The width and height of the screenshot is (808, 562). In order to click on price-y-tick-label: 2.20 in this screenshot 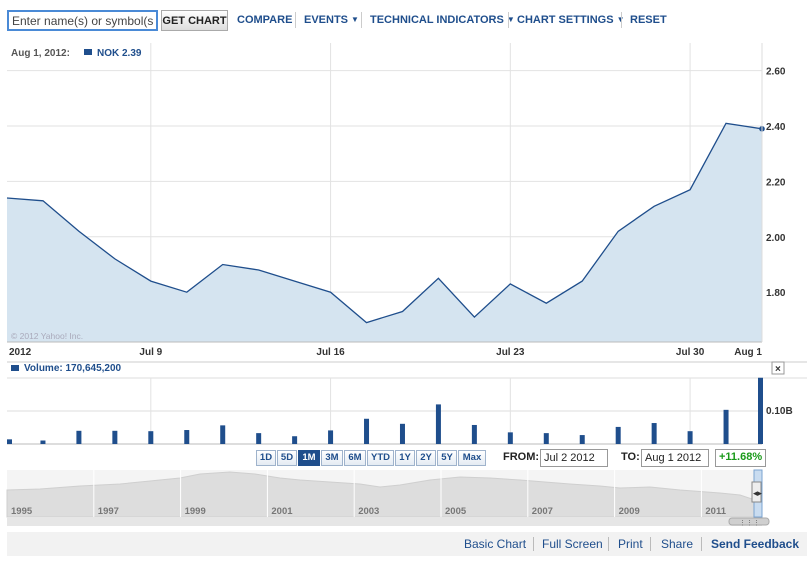, I will do `click(776, 182)`.